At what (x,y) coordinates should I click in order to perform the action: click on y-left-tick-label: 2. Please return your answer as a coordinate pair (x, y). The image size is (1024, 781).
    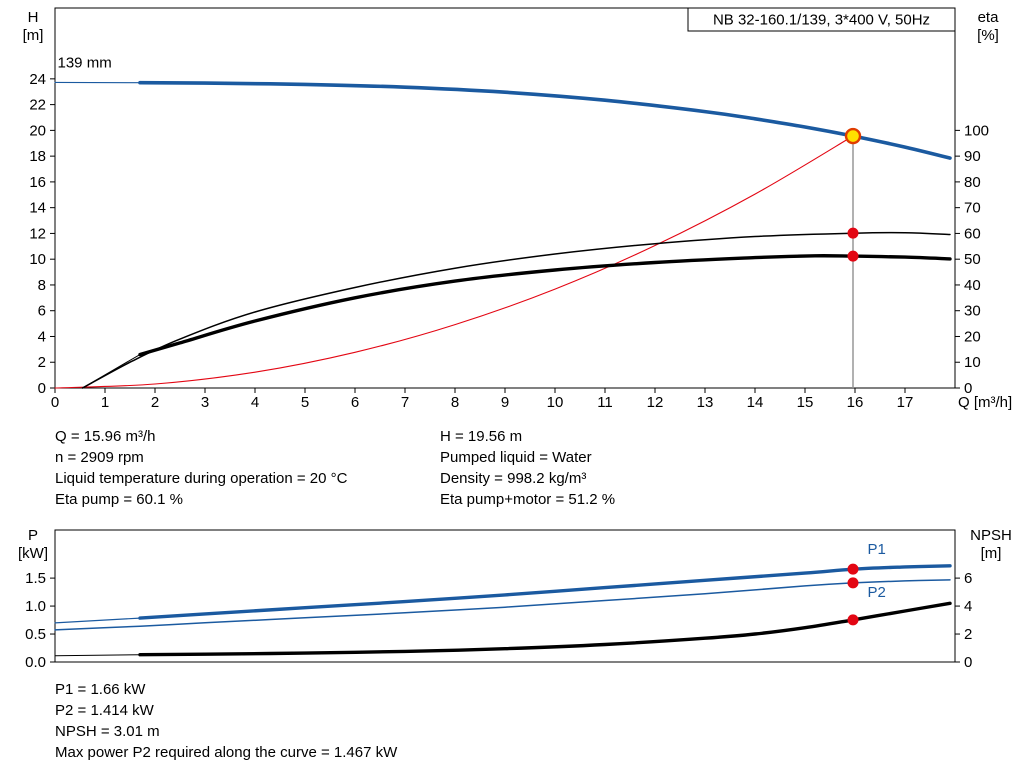
    Looking at the image, I should click on (42, 362).